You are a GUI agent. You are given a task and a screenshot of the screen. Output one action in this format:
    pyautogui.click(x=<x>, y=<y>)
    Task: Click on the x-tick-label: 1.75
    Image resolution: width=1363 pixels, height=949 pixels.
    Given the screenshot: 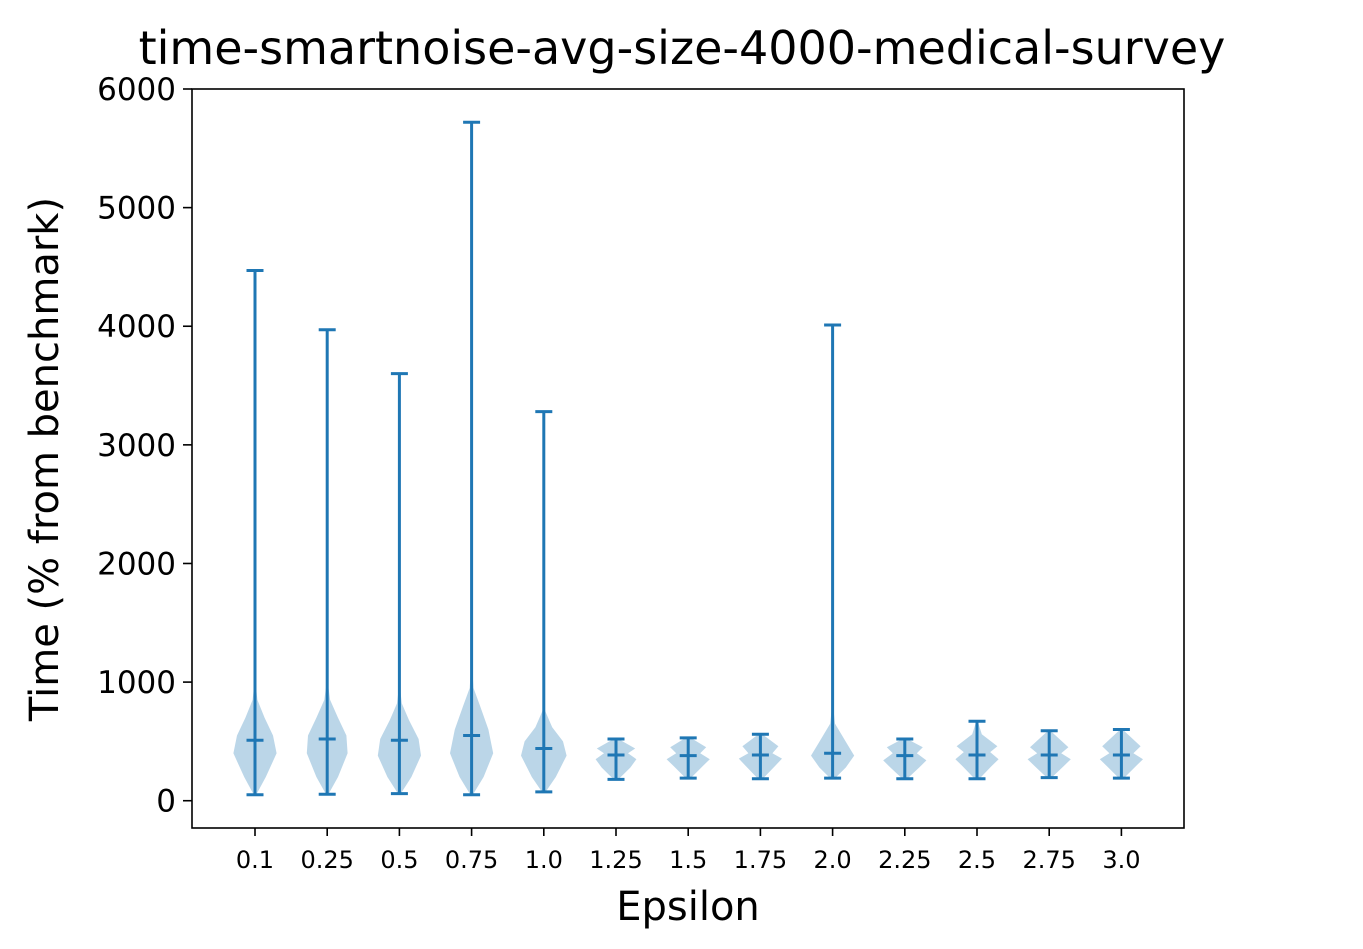 What is the action you would take?
    pyautogui.click(x=760, y=860)
    